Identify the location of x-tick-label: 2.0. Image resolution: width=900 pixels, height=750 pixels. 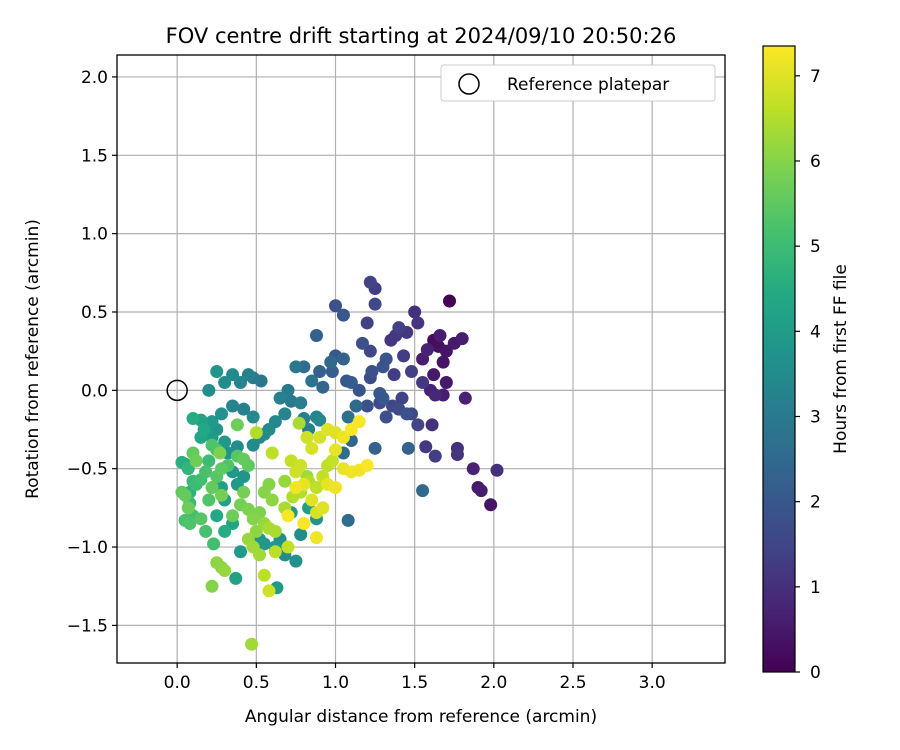
(493, 683).